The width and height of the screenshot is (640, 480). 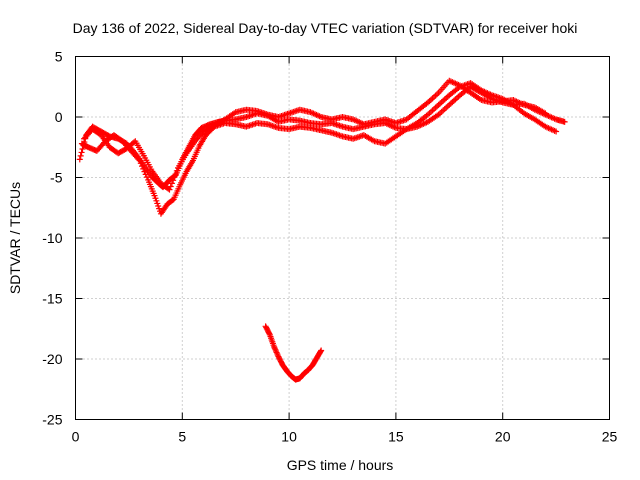 What do you see at coordinates (76, 437) in the screenshot?
I see `x-tick-label: 0` at bounding box center [76, 437].